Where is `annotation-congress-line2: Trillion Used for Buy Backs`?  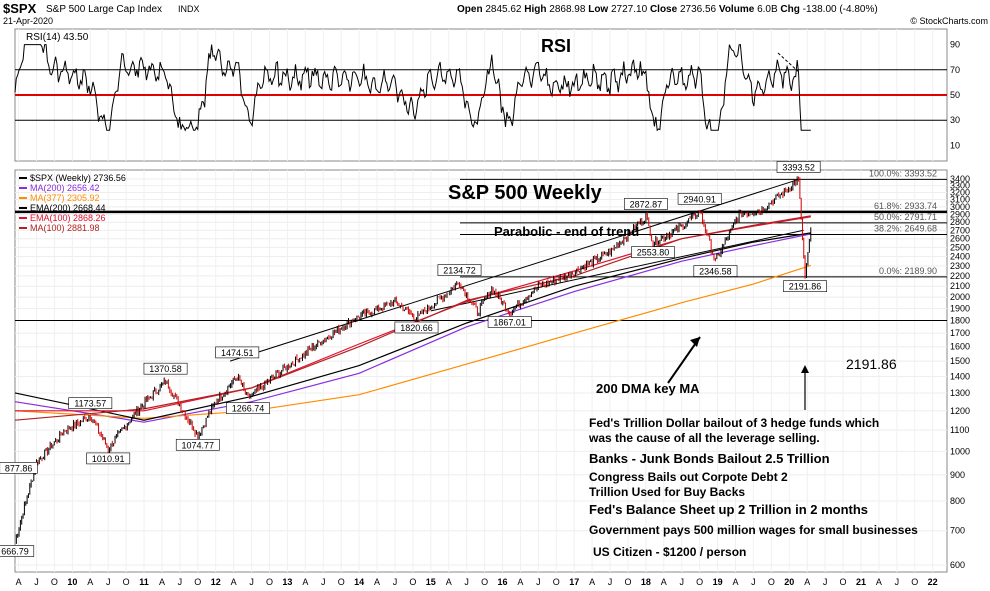
annotation-congress-line2: Trillion Used for Buy Backs is located at coordinates (667, 492).